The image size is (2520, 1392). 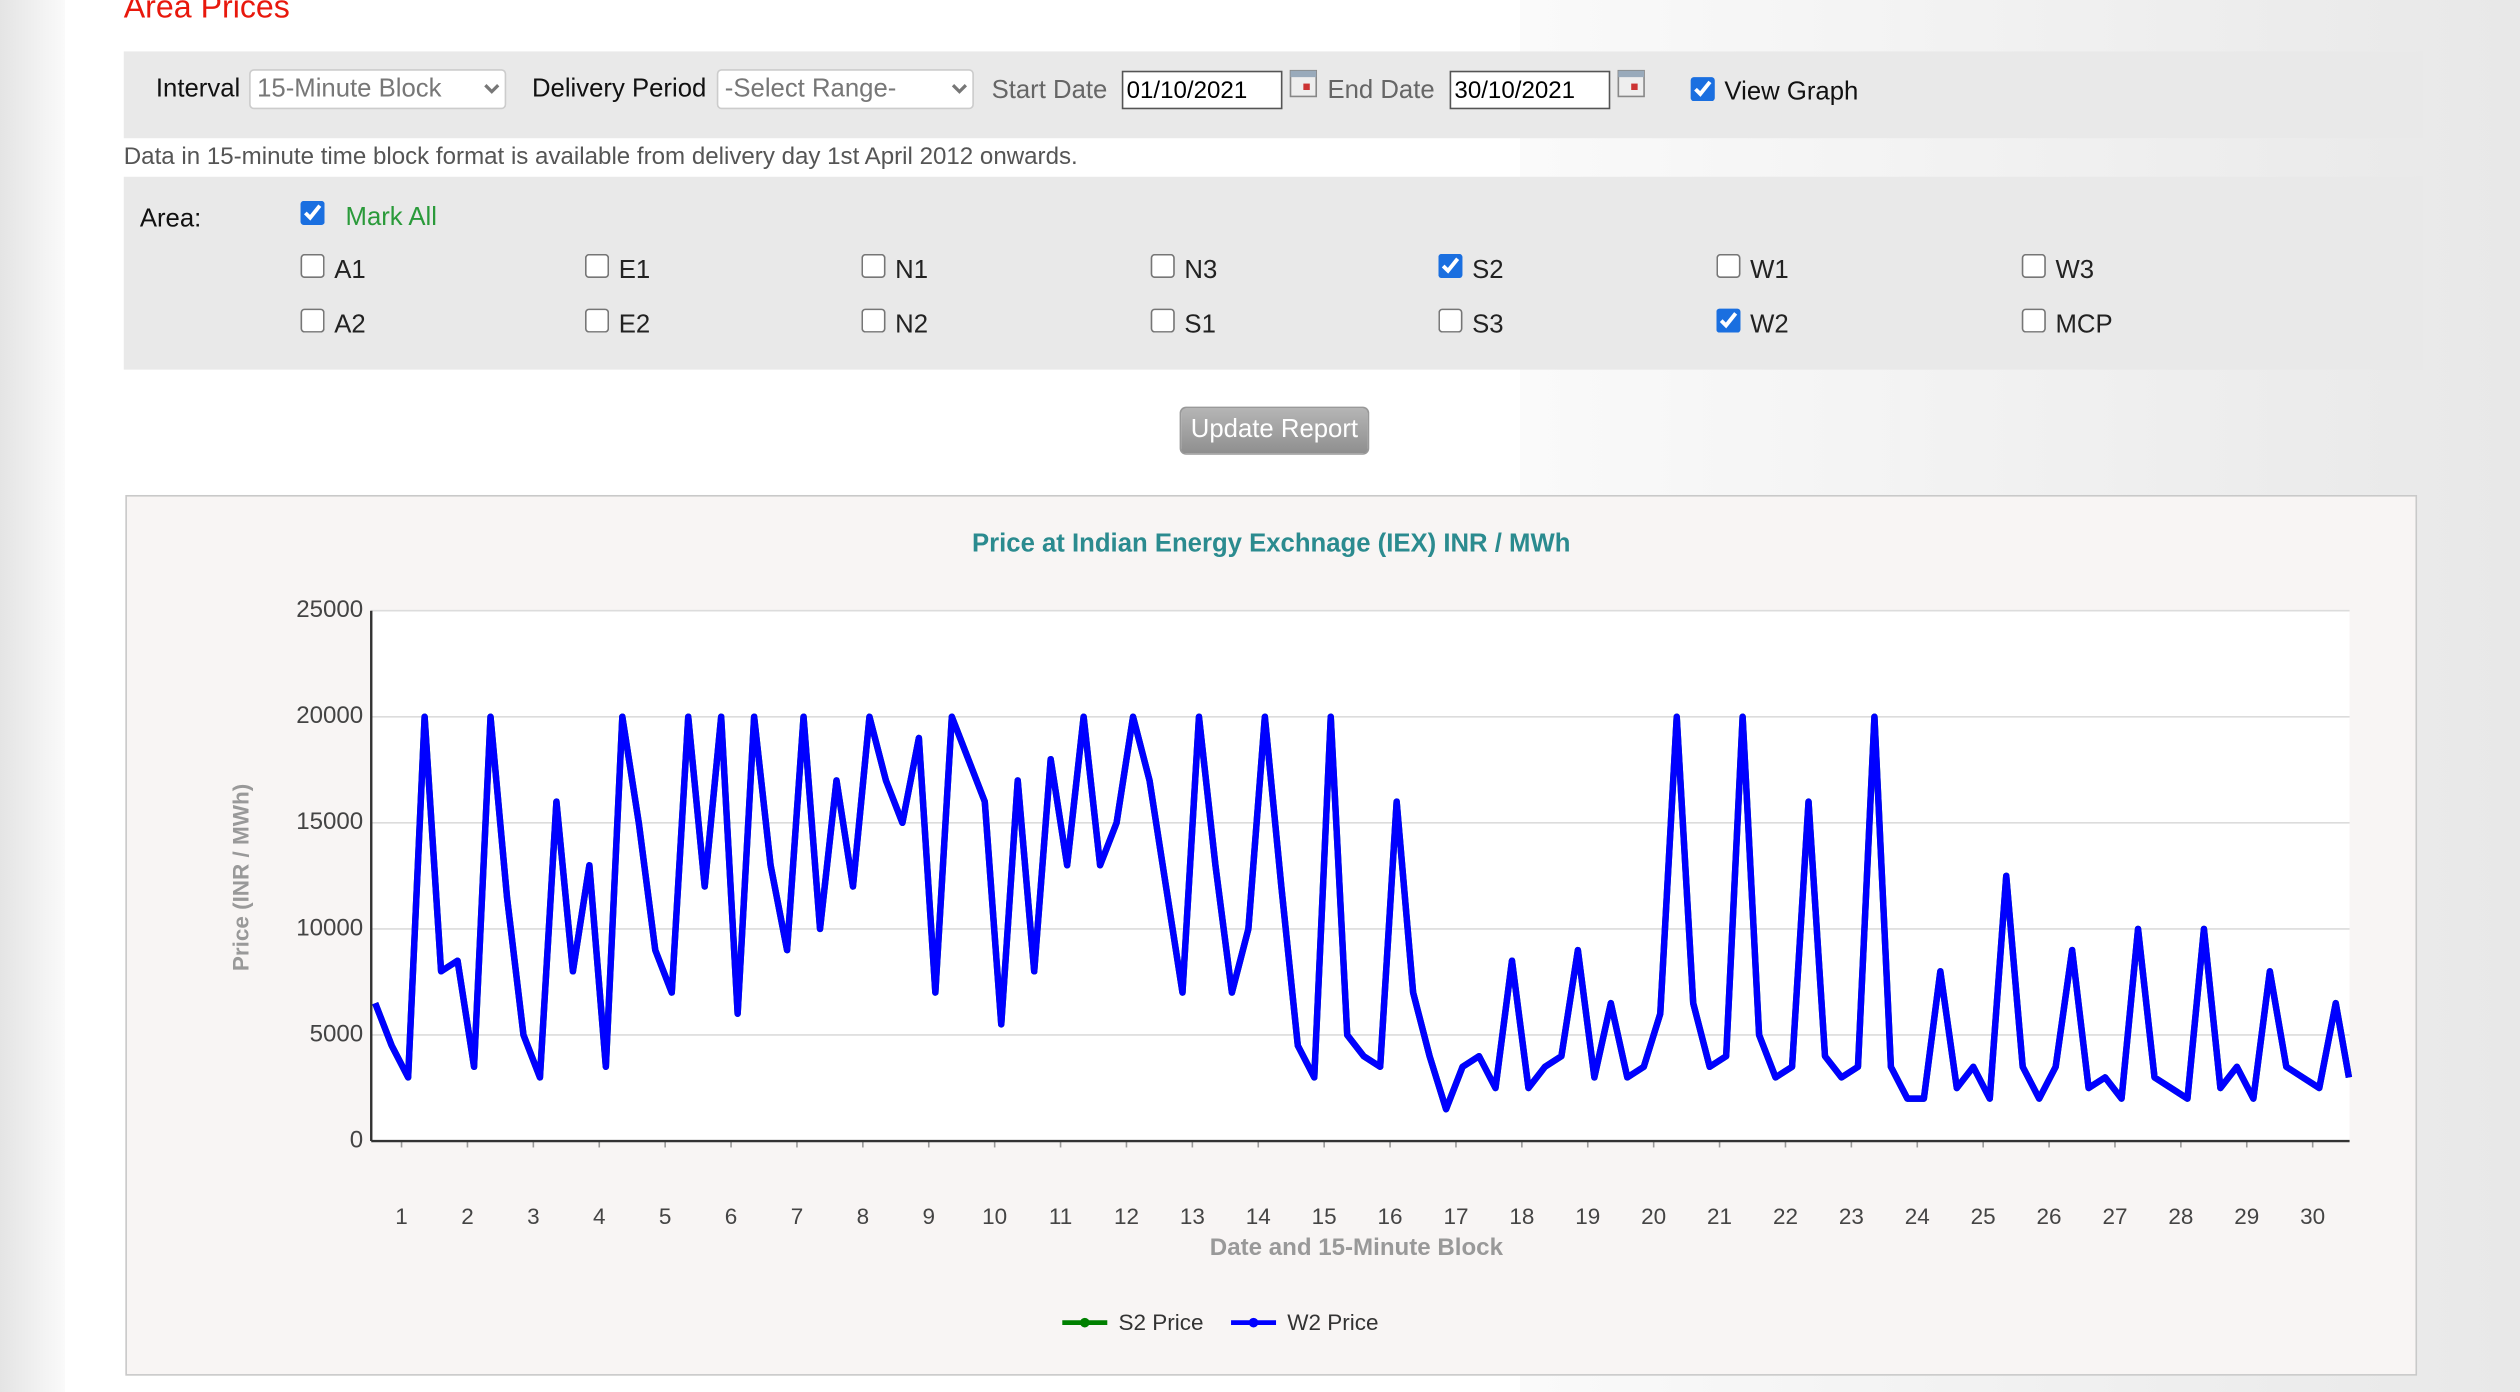 What do you see at coordinates (634, 325) in the screenshot?
I see `area-checkbox-label: E2` at bounding box center [634, 325].